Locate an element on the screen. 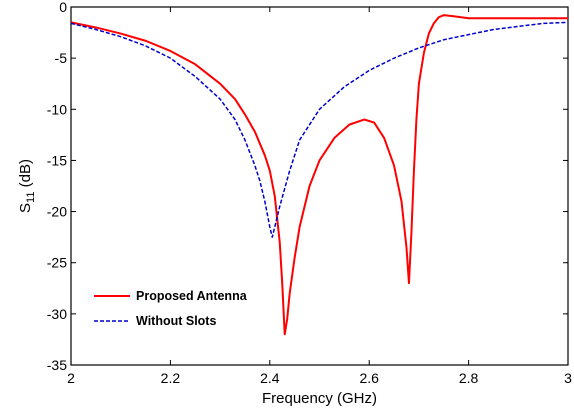 This screenshot has width=574, height=413. x-tick-label: 2.6 is located at coordinates (369, 378).